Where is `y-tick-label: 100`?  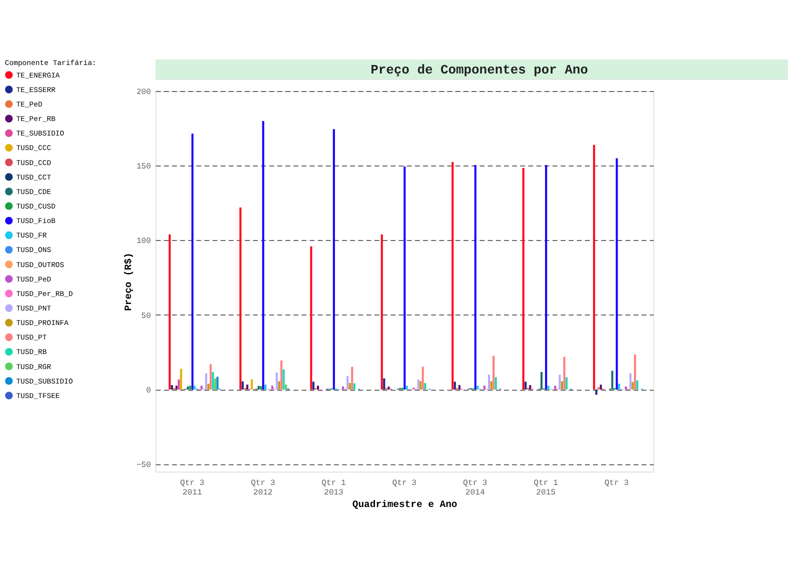
y-tick-label: 100 is located at coordinates (144, 241).